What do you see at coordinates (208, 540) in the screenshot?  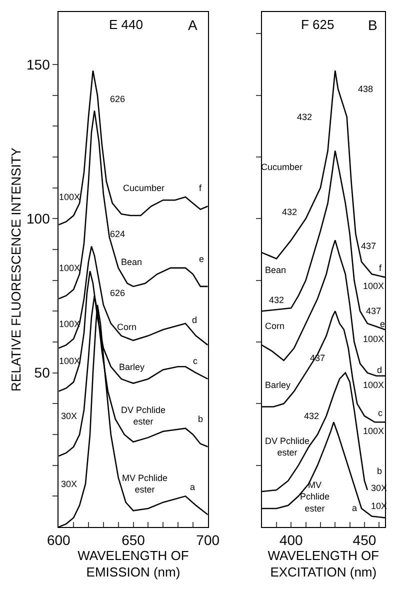 I see `x-tick-label: 700` at bounding box center [208, 540].